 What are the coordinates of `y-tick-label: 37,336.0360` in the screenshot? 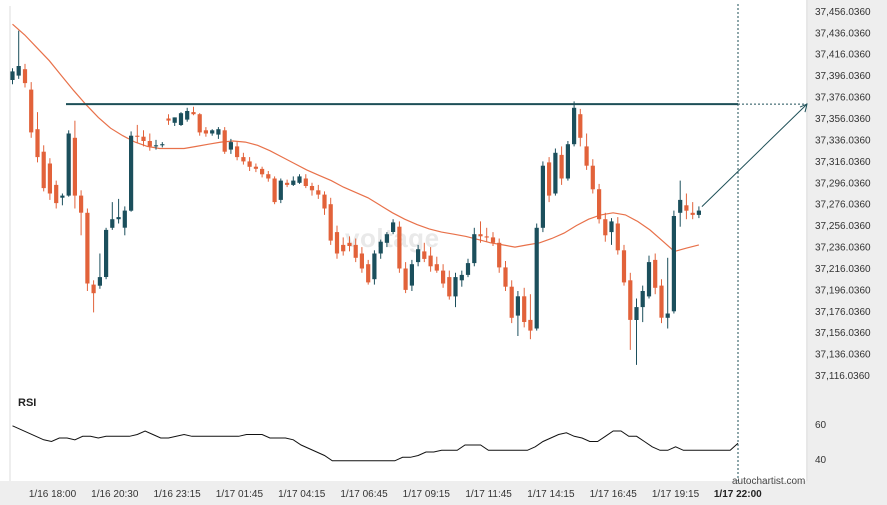 It's located at (843, 140).